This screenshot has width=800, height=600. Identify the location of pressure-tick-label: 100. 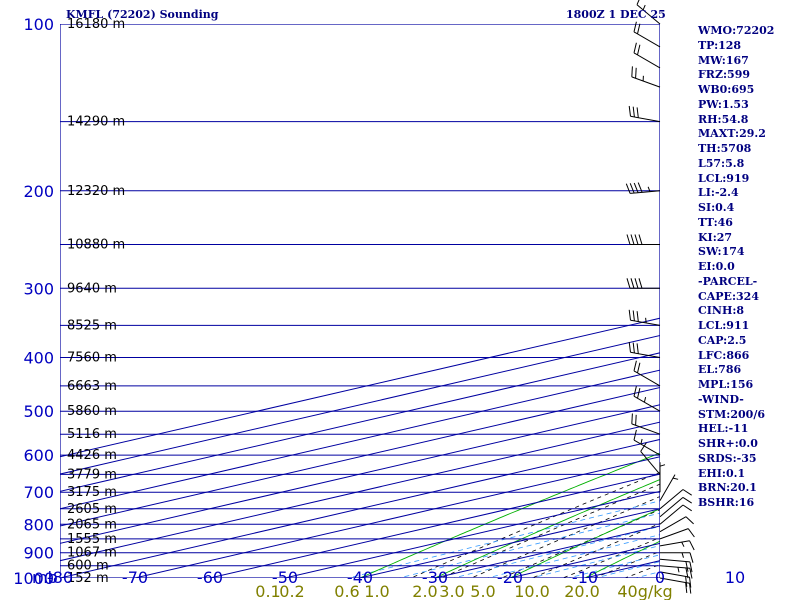
(38, 24).